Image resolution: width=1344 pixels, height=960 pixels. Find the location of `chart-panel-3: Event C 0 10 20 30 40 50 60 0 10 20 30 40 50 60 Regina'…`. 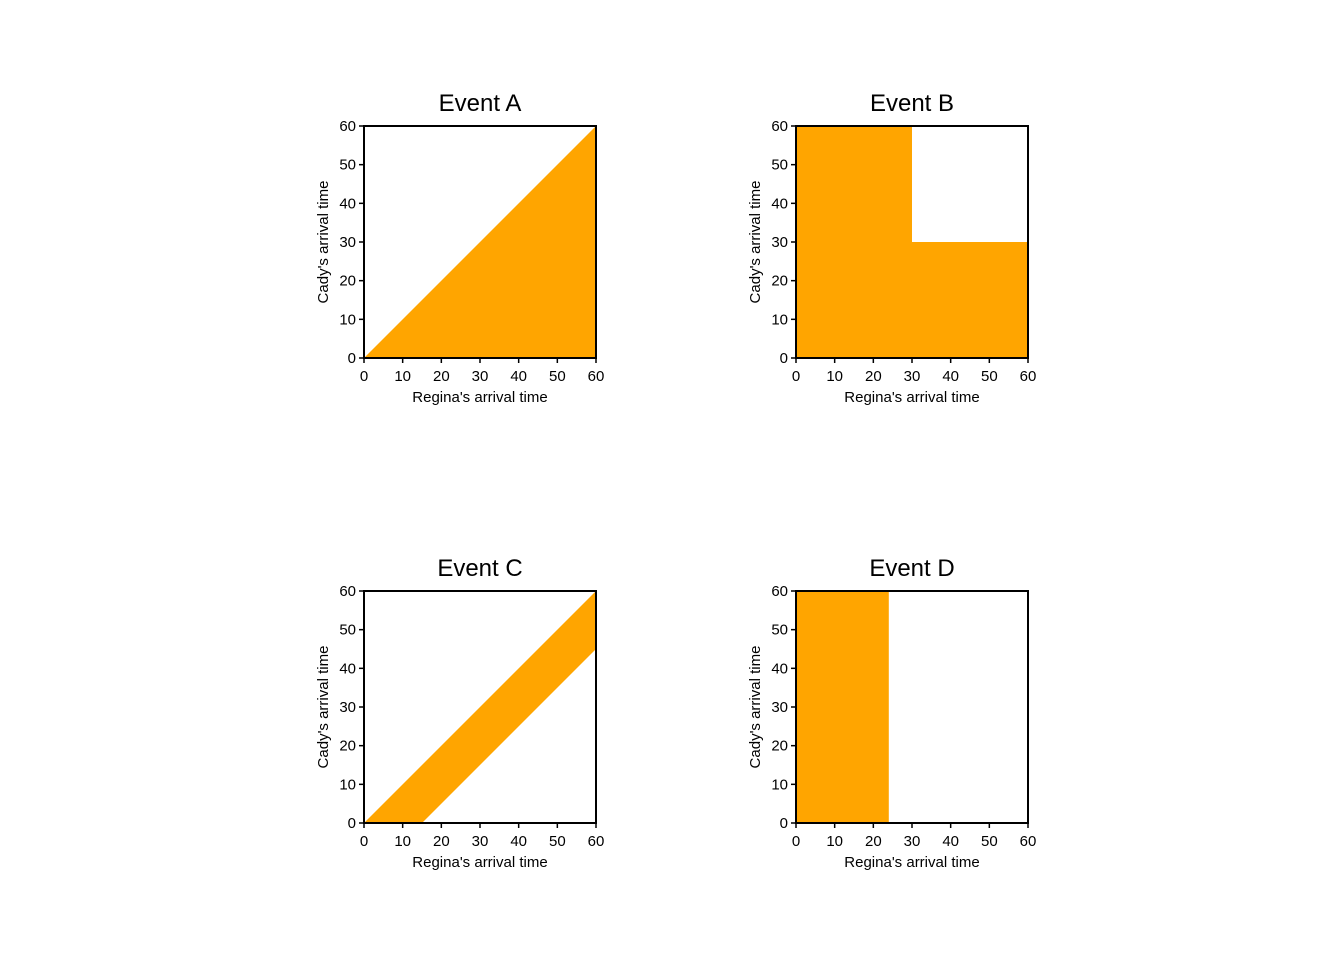

chart-panel-3: Event C 0 10 20 30 40 50 60 0 10 20 30 40 50 60 Regina'… is located at coordinates (459, 713).